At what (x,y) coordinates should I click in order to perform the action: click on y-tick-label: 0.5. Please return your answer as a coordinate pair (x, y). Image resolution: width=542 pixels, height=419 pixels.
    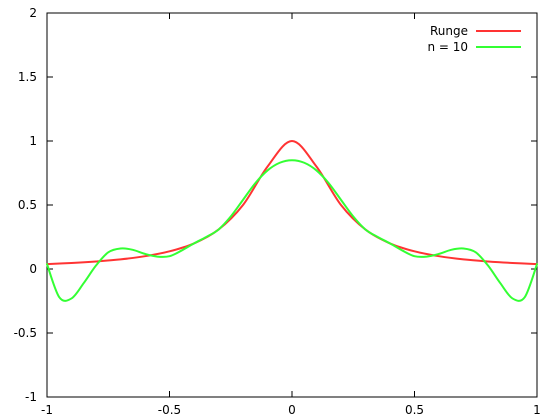
    Looking at the image, I should click on (27, 205).